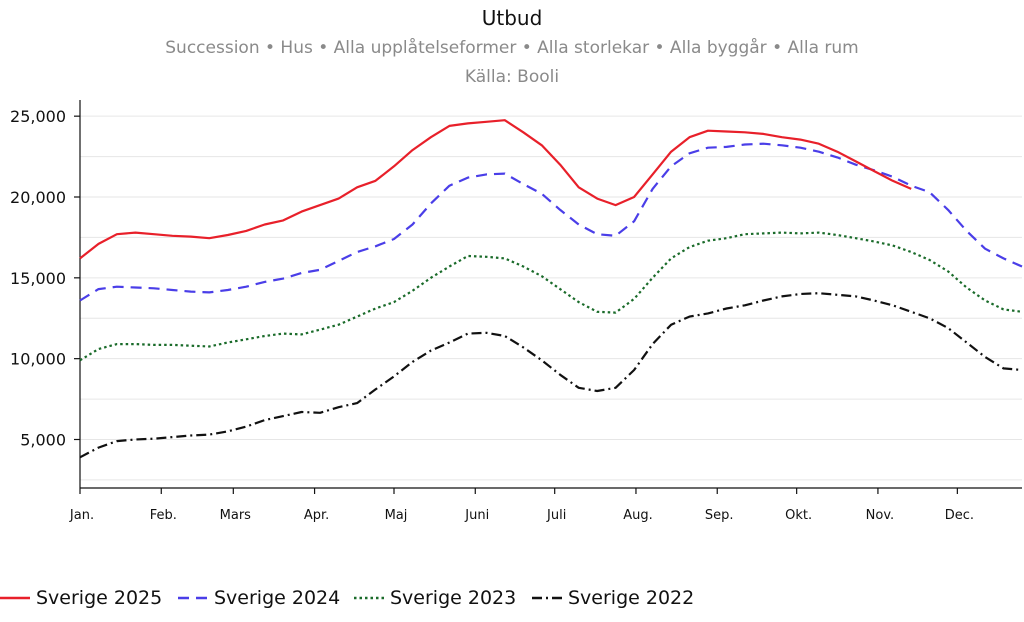 The image size is (1024, 622). What do you see at coordinates (547, 598) in the screenshot?
I see `legend-swatch-2022` at bounding box center [547, 598].